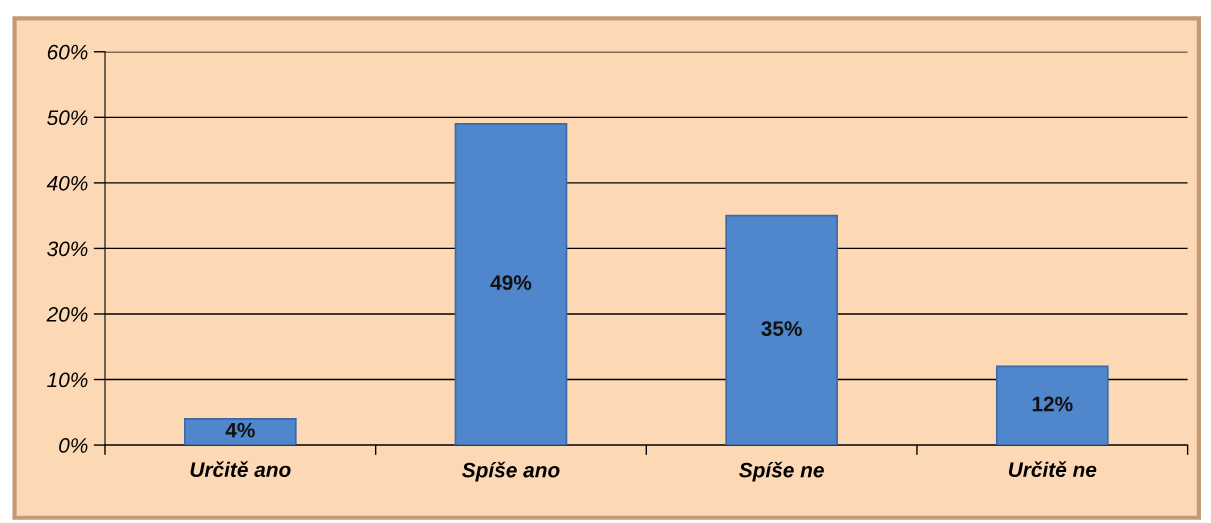 The width and height of the screenshot is (1211, 523). Describe the element at coordinates (67, 183) in the screenshot. I see `y-tick-label: 40%` at that location.